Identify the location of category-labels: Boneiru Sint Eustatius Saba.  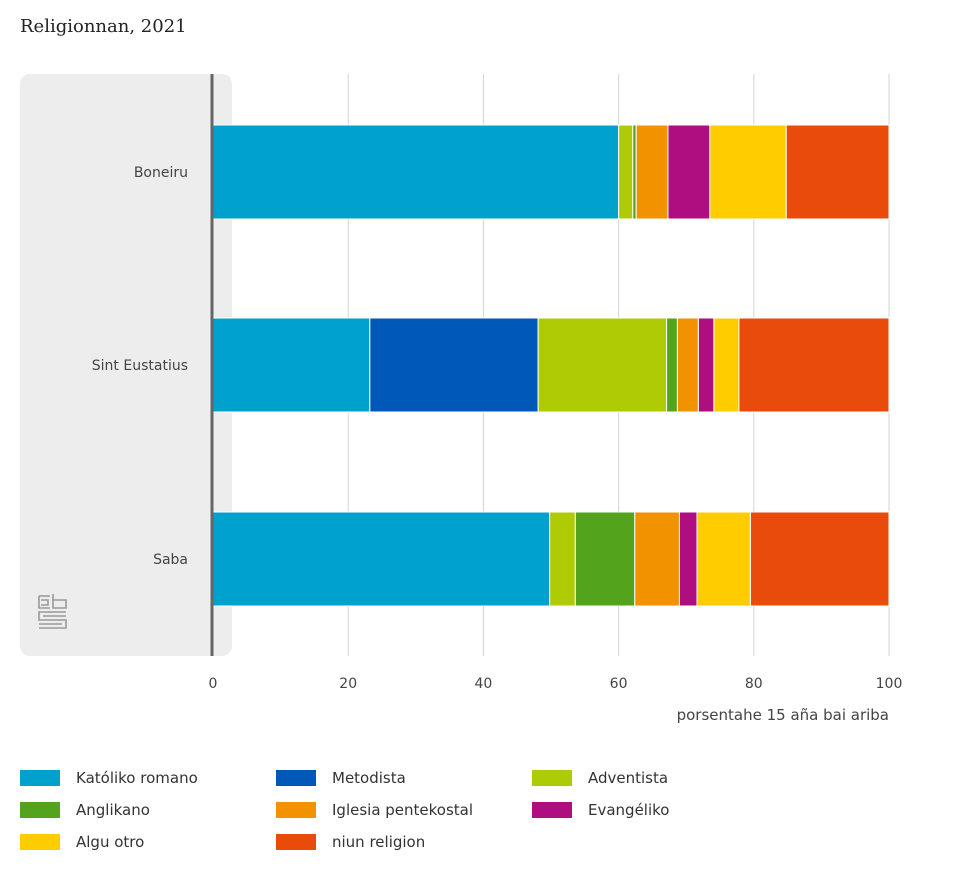
(140, 366).